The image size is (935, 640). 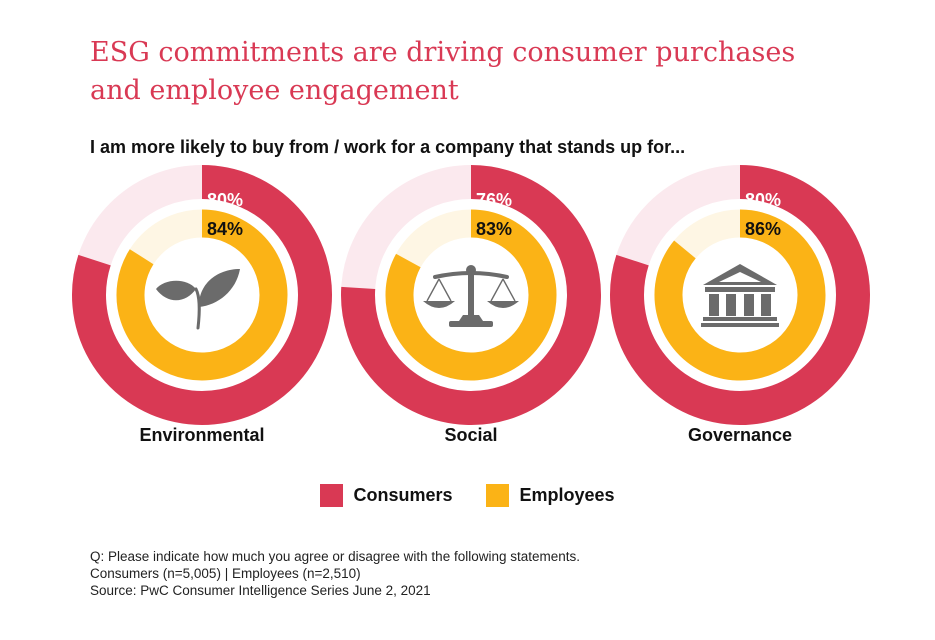 What do you see at coordinates (470, 435) in the screenshot?
I see `category-label-social: Social` at bounding box center [470, 435].